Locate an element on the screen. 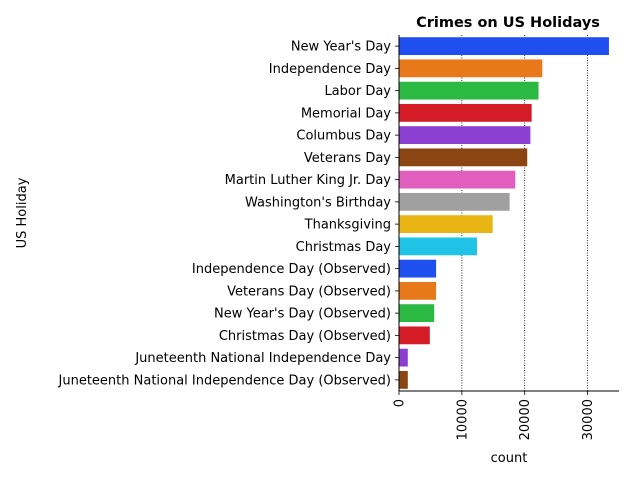 The width and height of the screenshot is (640, 480). y-tick-label: New Year's Day (Observed) is located at coordinates (302, 314).